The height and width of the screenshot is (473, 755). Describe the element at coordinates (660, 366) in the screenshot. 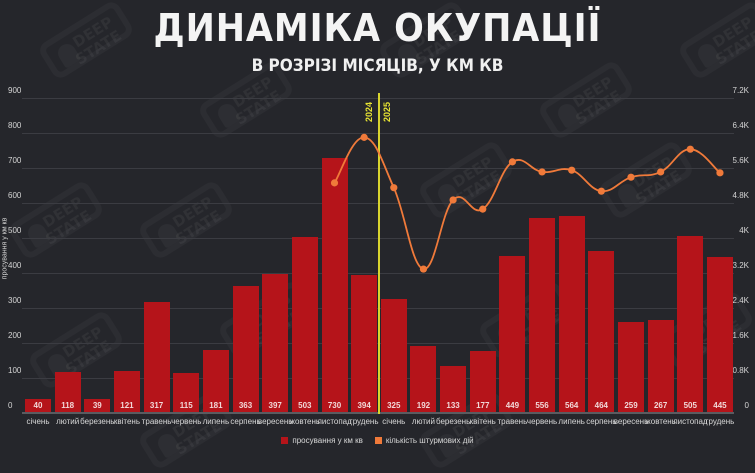

I see `bar: 267` at that location.